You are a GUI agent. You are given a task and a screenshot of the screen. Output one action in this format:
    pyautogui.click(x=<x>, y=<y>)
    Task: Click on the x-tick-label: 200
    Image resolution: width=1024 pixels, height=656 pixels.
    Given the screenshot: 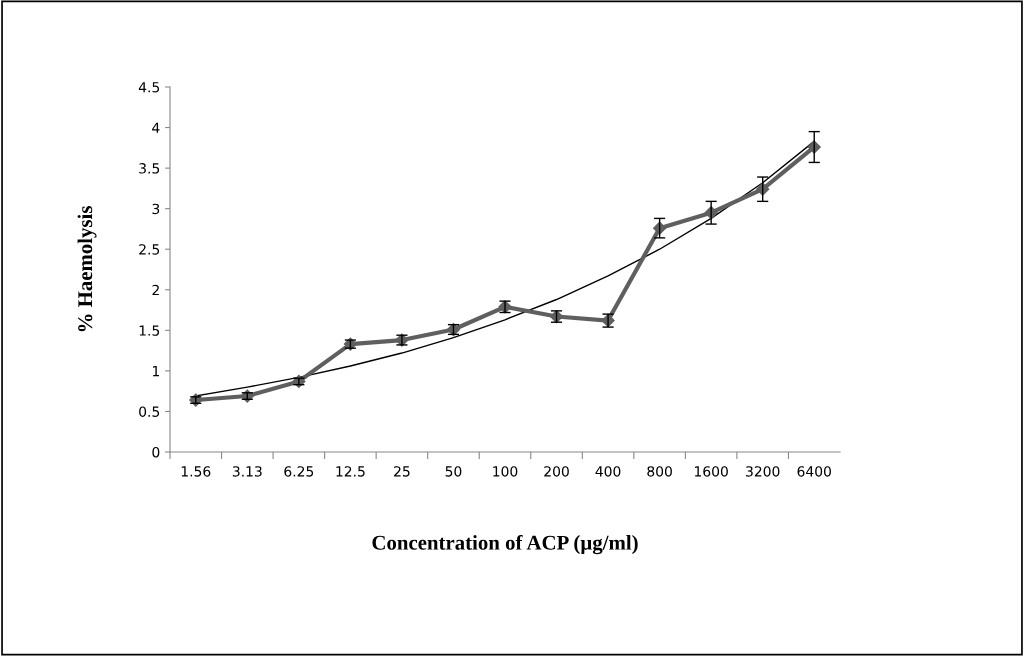 What is the action you would take?
    pyautogui.click(x=556, y=471)
    